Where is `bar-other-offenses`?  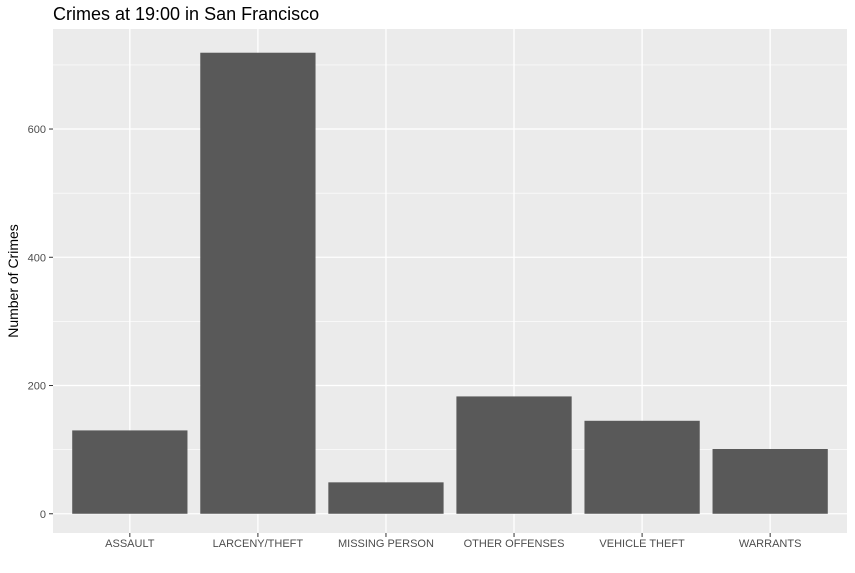 bar-other-offenses is located at coordinates (514, 455).